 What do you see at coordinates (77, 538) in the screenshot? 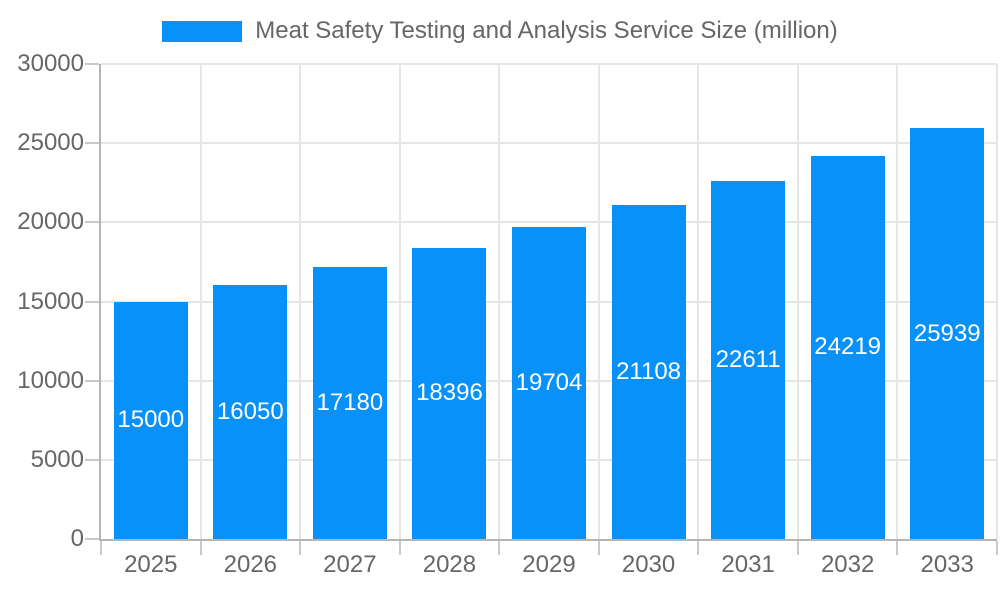
I see `y-tick-label: 0` at bounding box center [77, 538].